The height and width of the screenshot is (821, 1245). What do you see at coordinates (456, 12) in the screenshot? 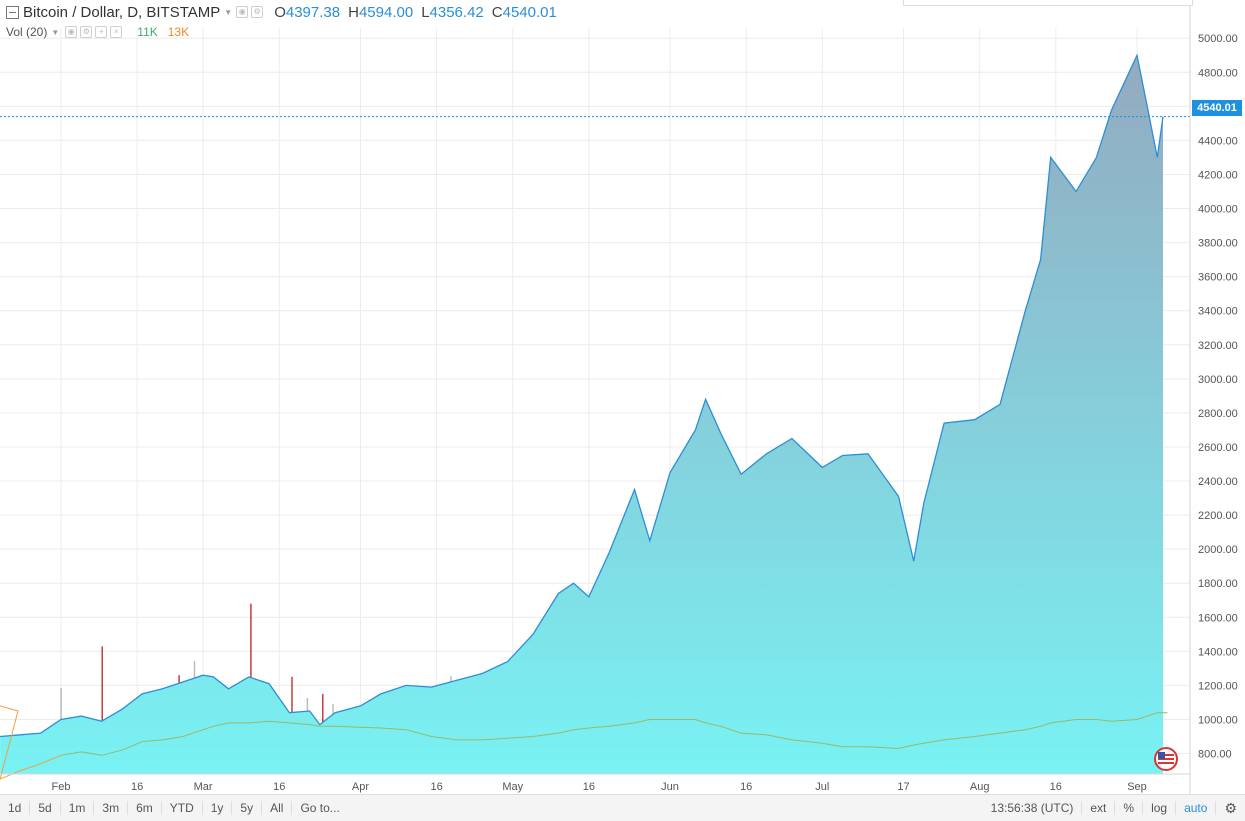
I see `low-value: 4356.42` at bounding box center [456, 12].